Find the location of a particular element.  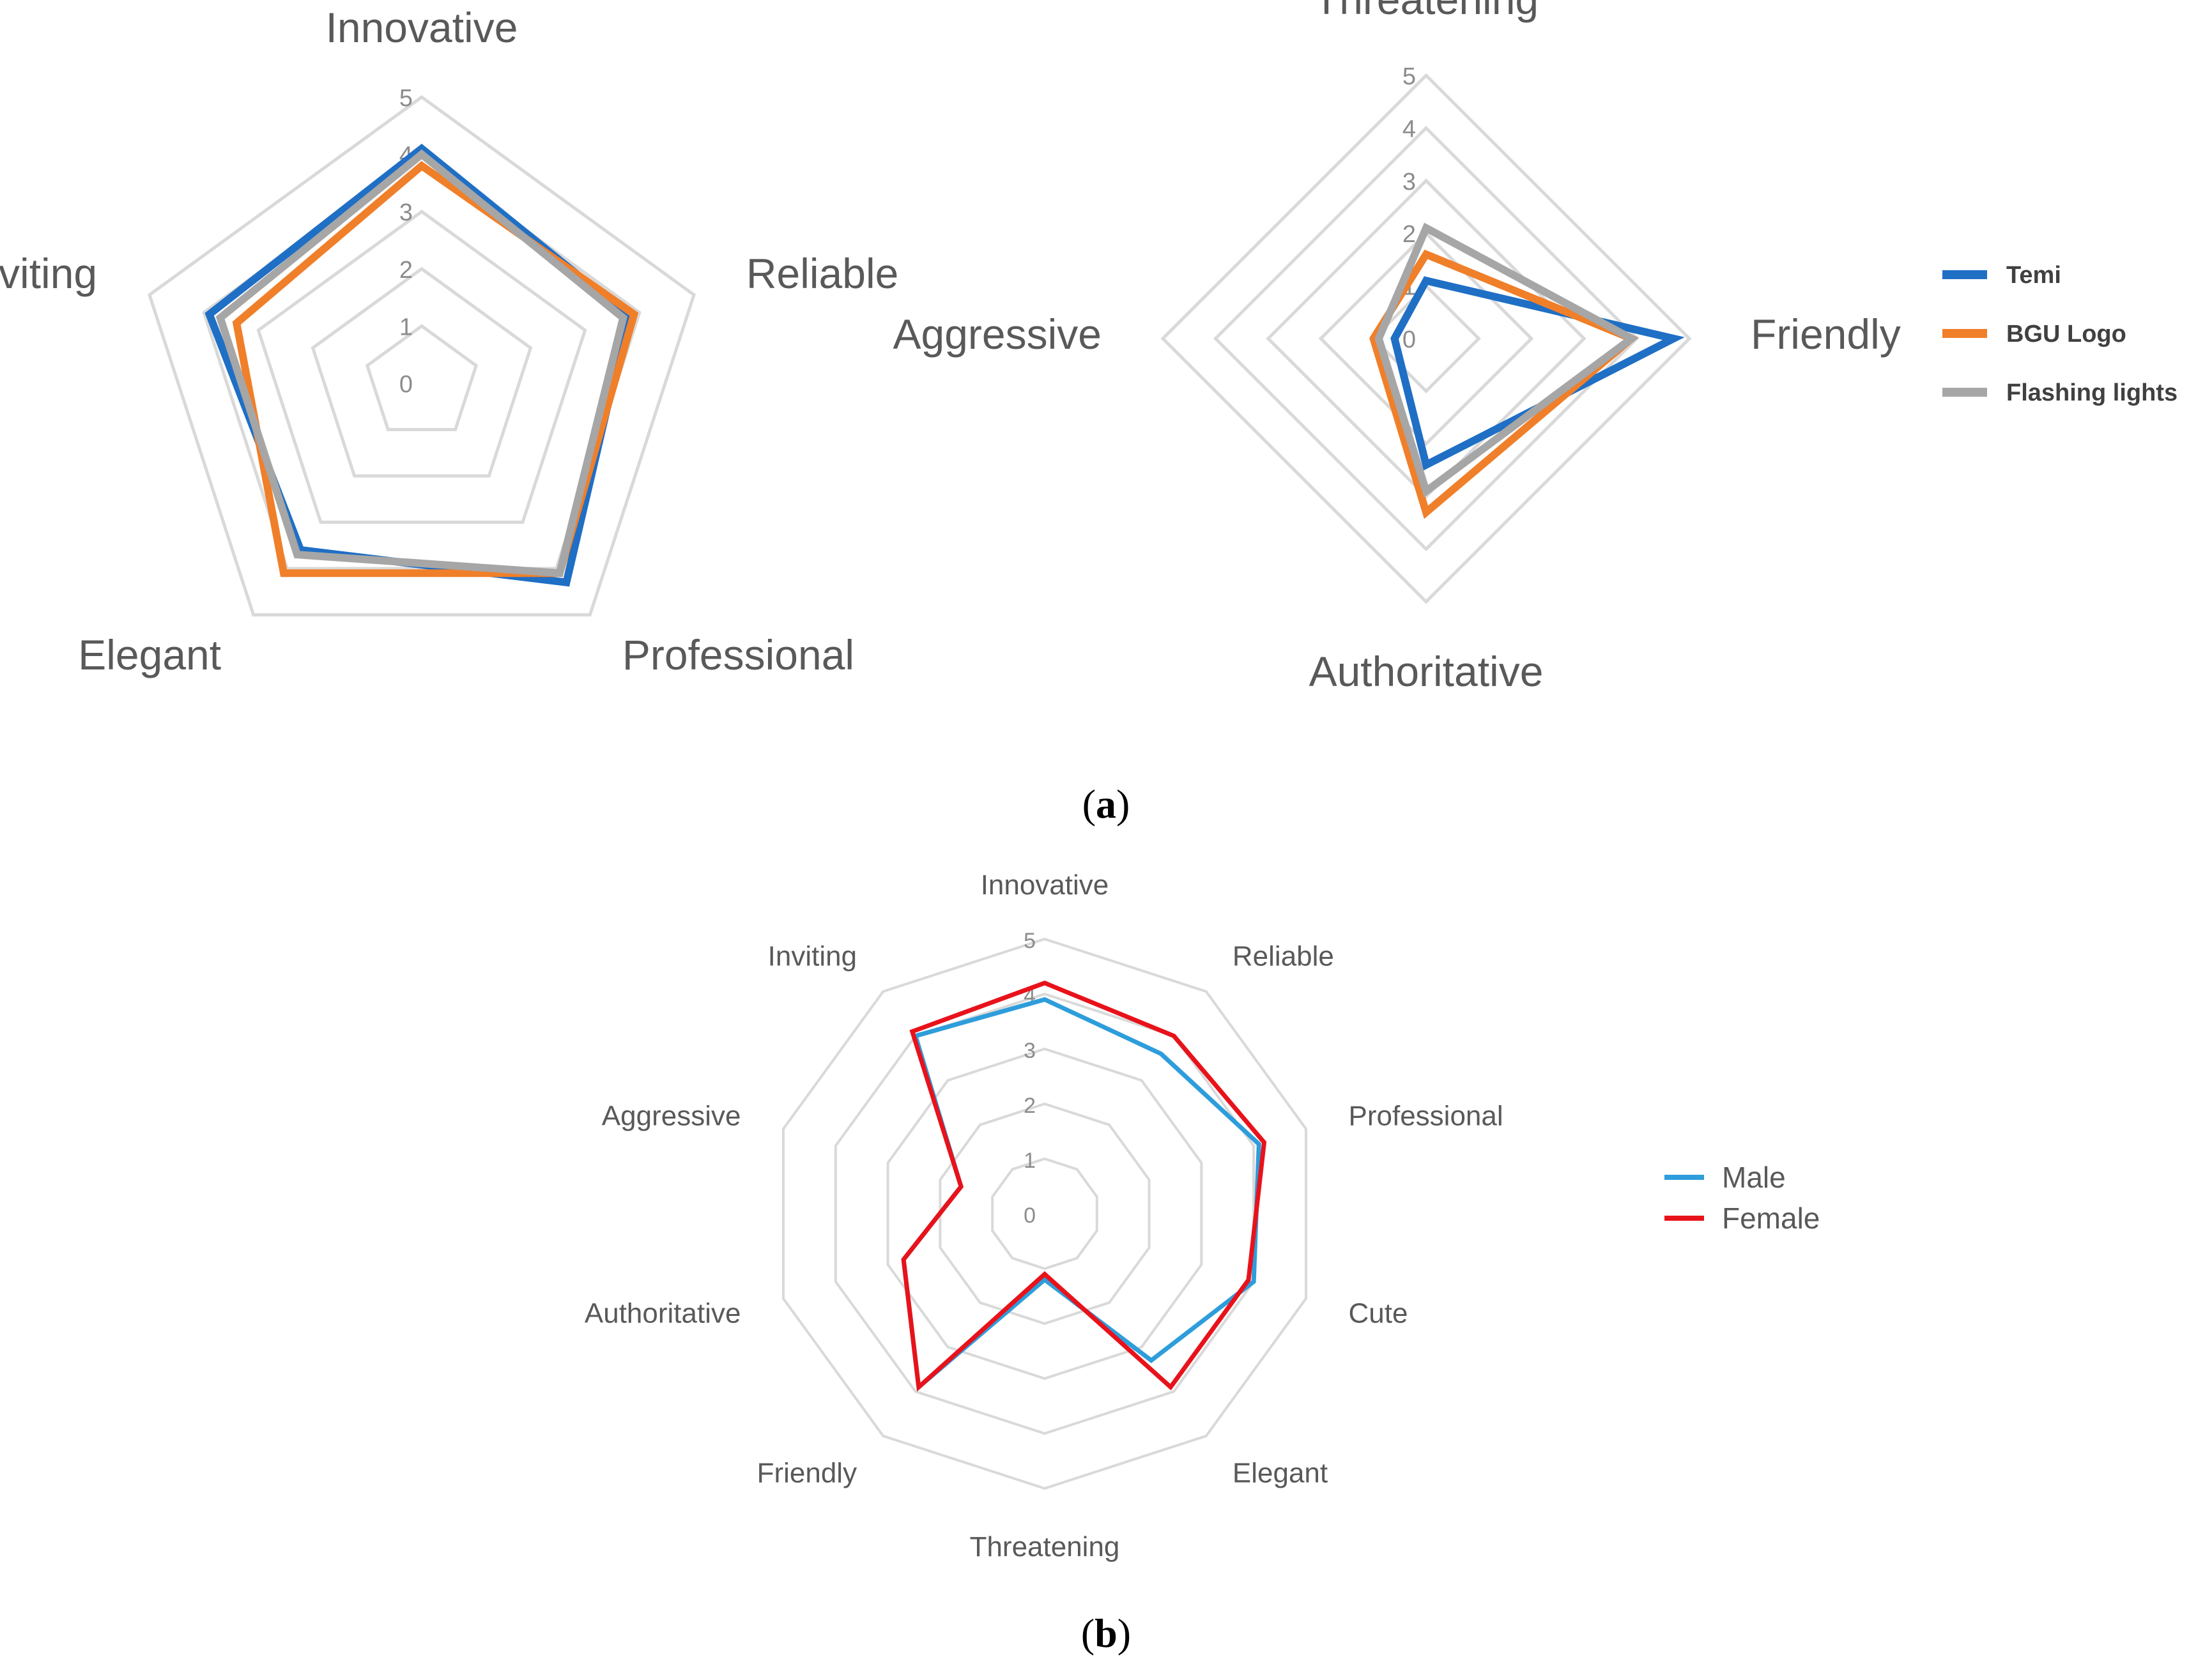

series-line-female is located at coordinates (1084, 1186).